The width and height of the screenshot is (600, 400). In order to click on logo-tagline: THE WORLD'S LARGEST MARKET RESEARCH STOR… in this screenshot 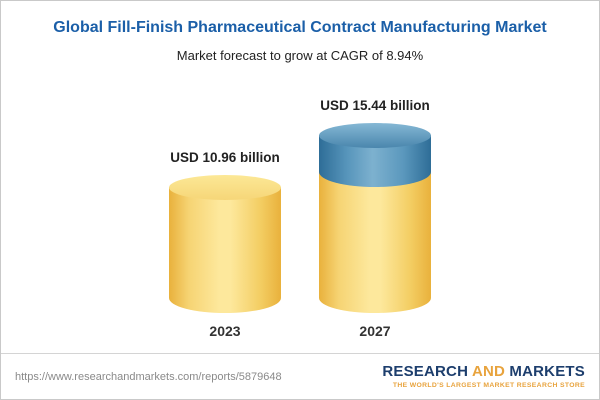, I will do `click(488, 386)`.